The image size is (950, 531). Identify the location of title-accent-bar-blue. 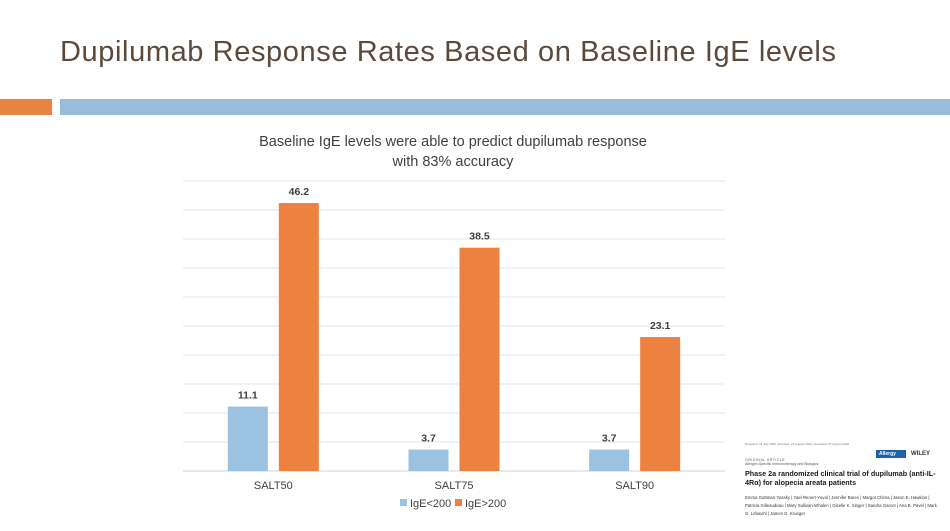
(505, 107).